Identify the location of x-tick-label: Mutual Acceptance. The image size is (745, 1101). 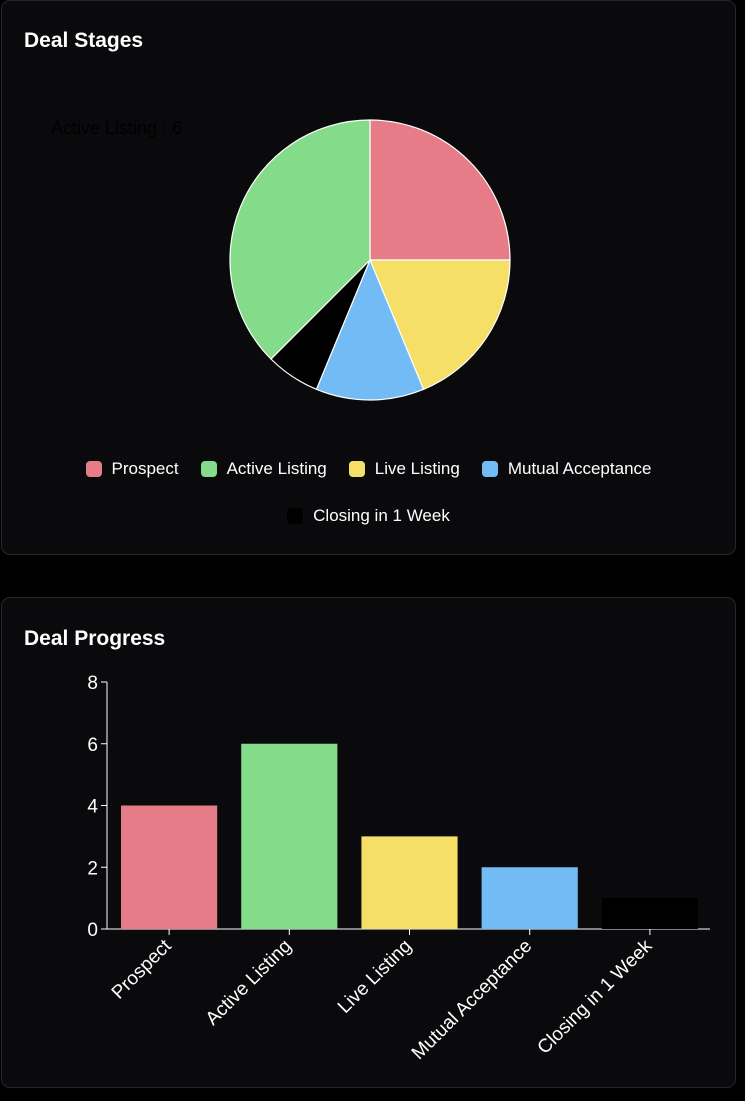
(472, 1000).